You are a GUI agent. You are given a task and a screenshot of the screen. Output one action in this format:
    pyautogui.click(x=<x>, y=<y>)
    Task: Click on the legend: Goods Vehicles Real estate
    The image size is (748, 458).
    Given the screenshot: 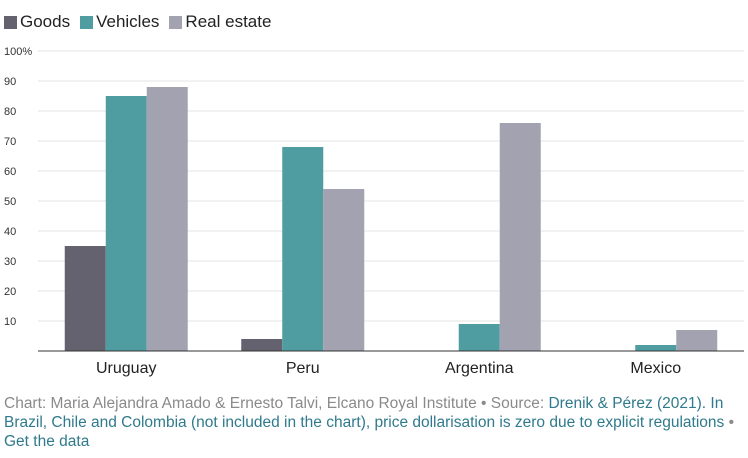 What is the action you would take?
    pyautogui.click(x=142, y=22)
    